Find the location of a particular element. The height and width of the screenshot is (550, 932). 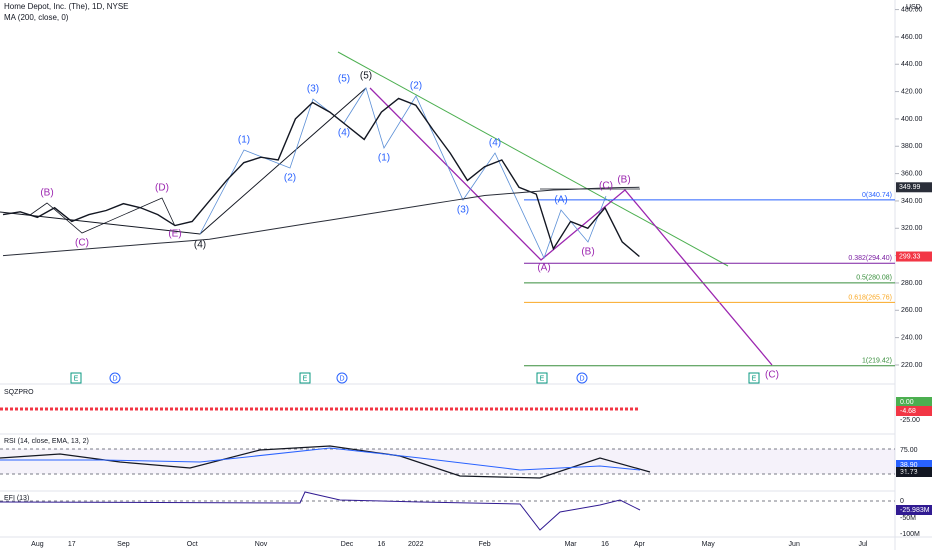

y-tick-label: 240.00 is located at coordinates (912, 337).